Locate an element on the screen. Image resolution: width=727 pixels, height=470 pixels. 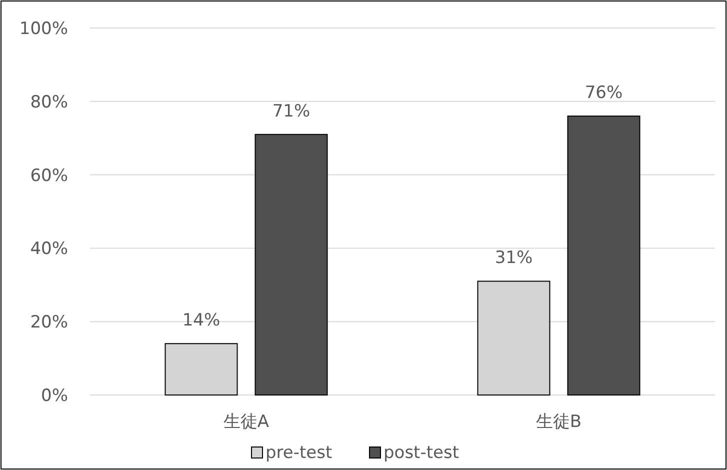
legend-label: pre-test is located at coordinates (299, 453).